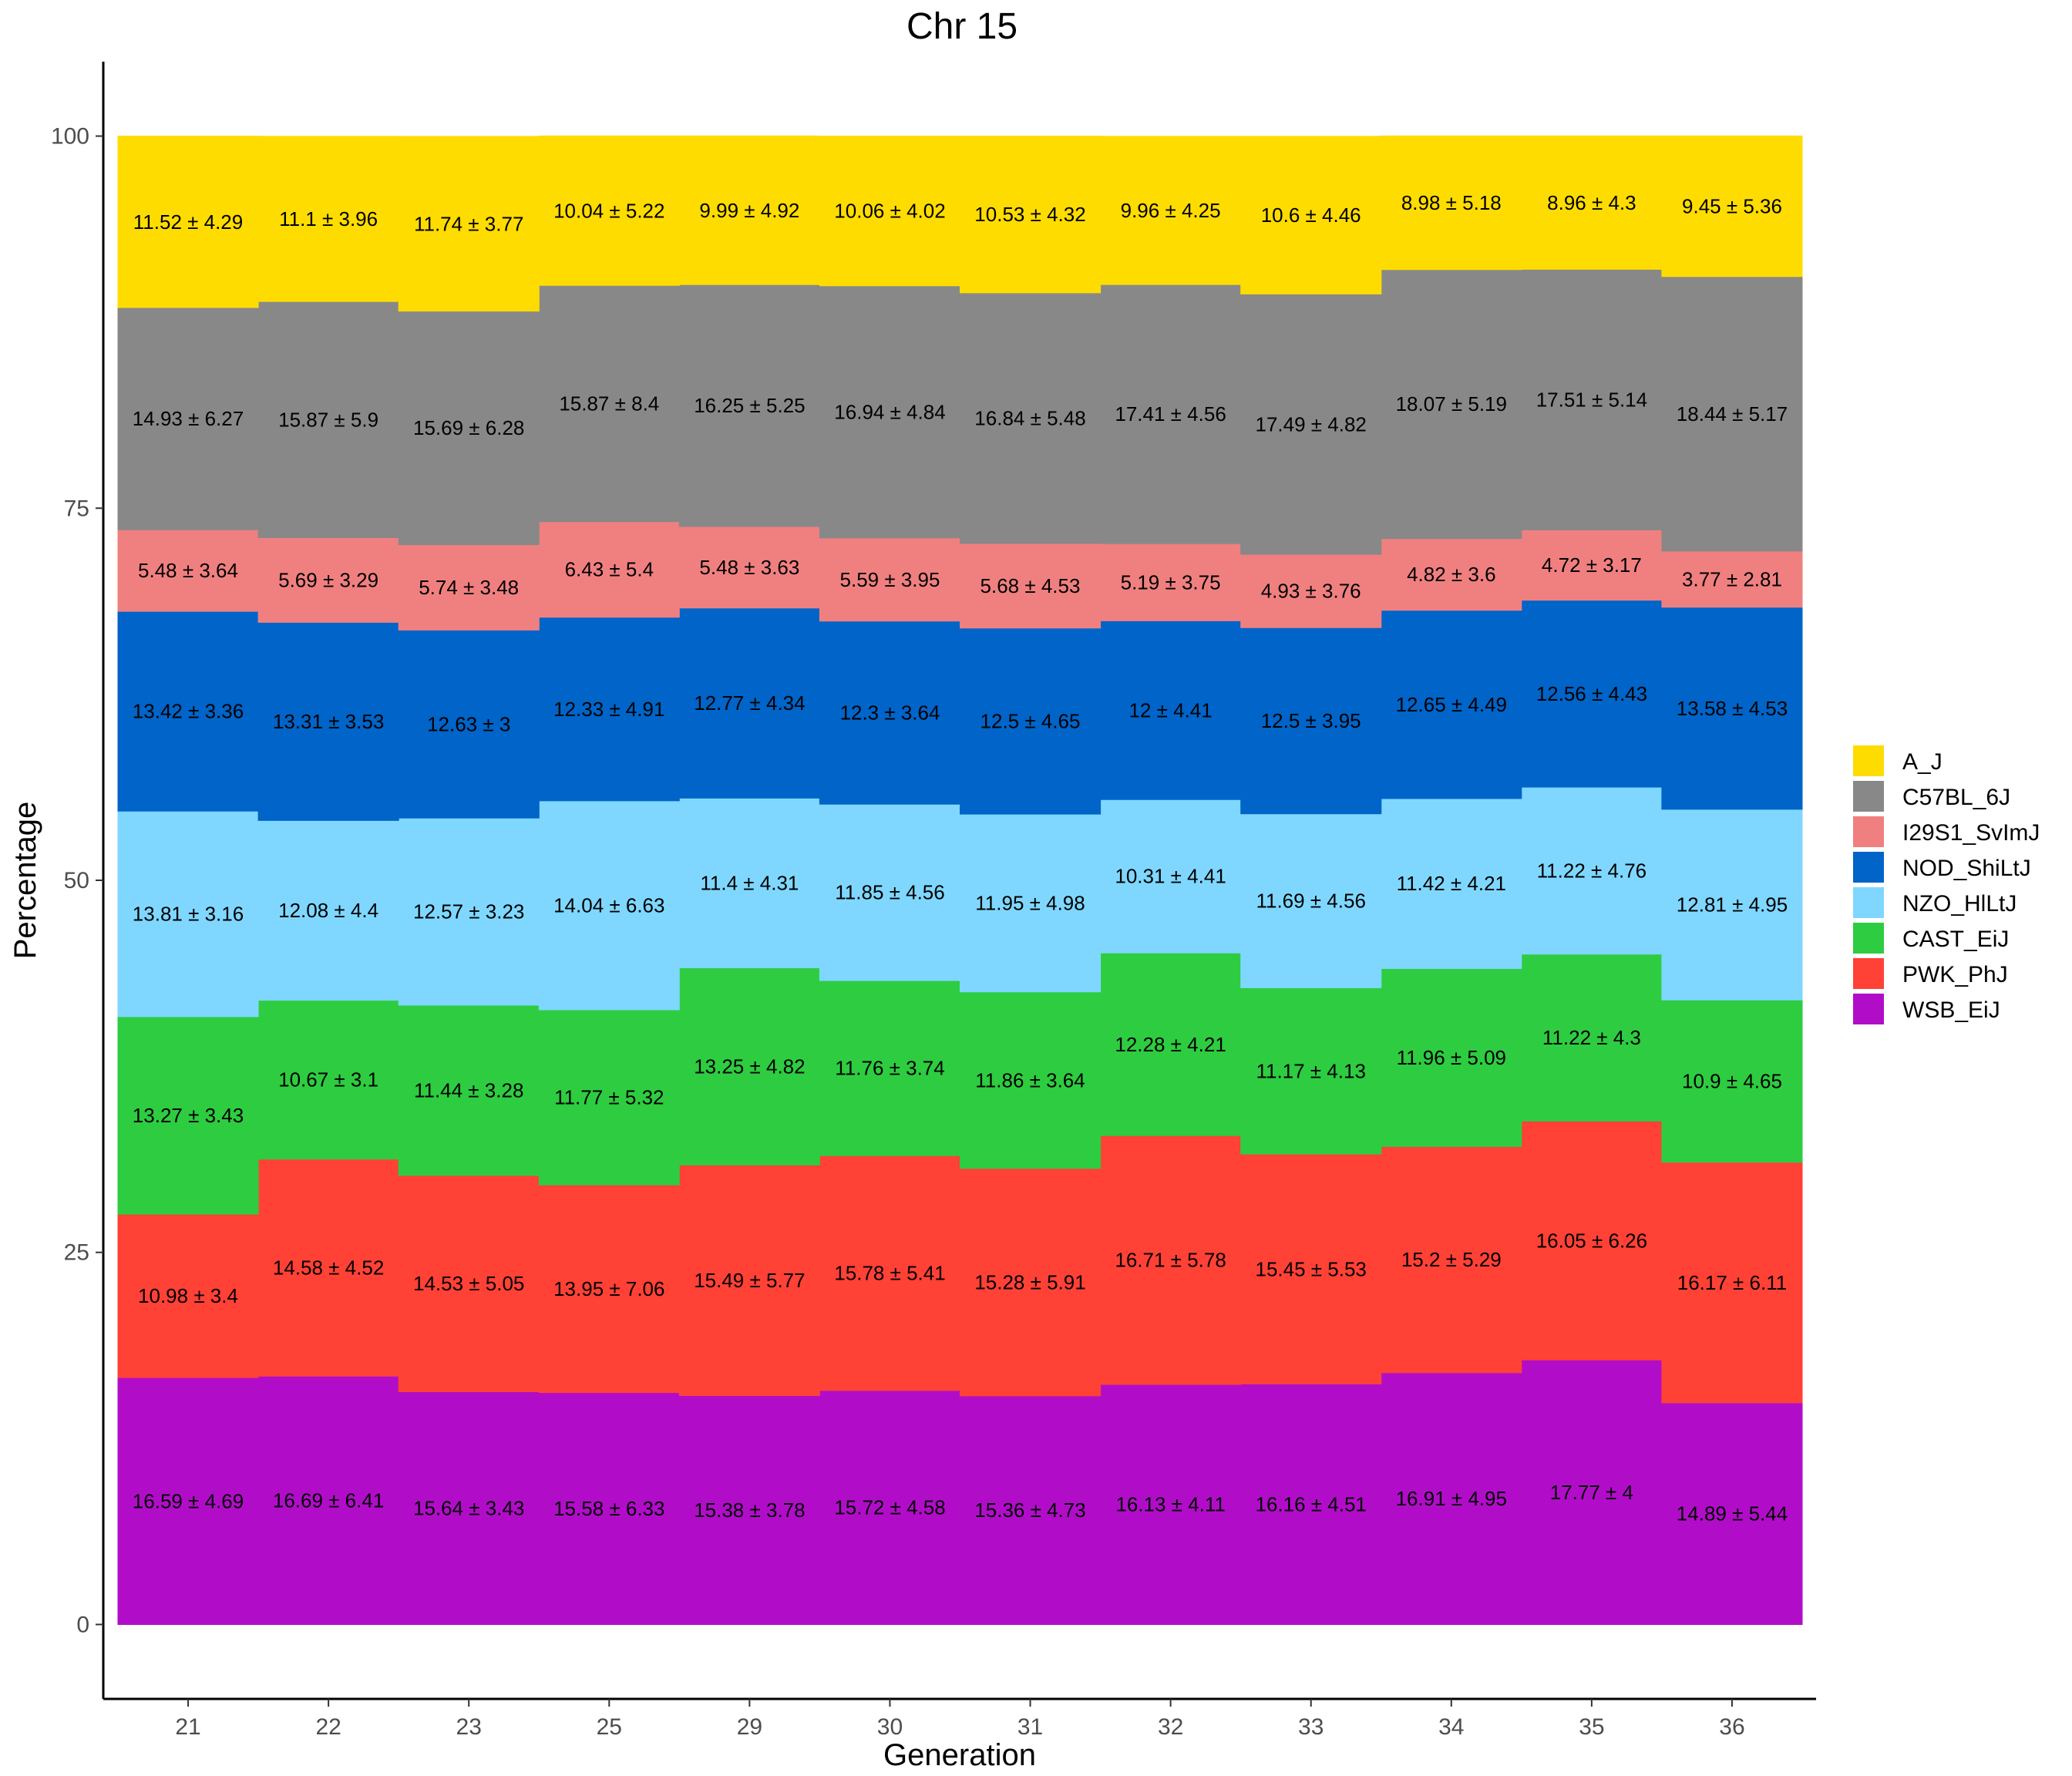 Image resolution: width=2072 pixels, height=1776 pixels. What do you see at coordinates (890, 1508) in the screenshot?
I see `segment-label: 15.72 ± 4.58` at bounding box center [890, 1508].